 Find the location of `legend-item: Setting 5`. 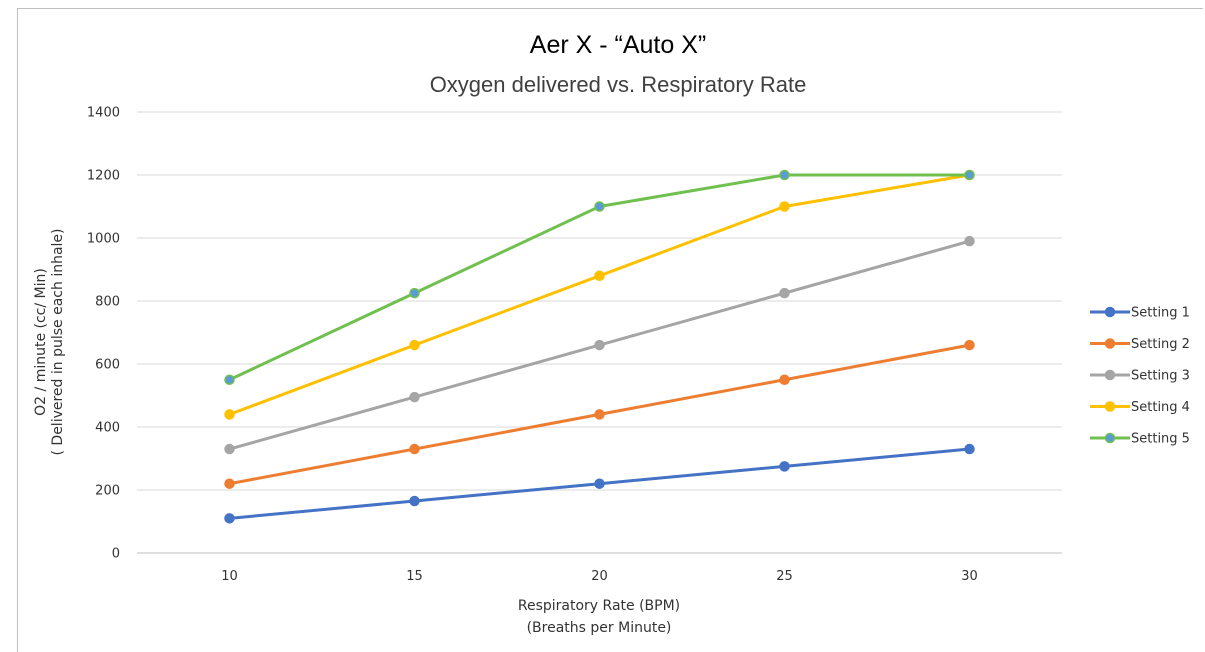

legend-item: Setting 5 is located at coordinates (1140, 439).